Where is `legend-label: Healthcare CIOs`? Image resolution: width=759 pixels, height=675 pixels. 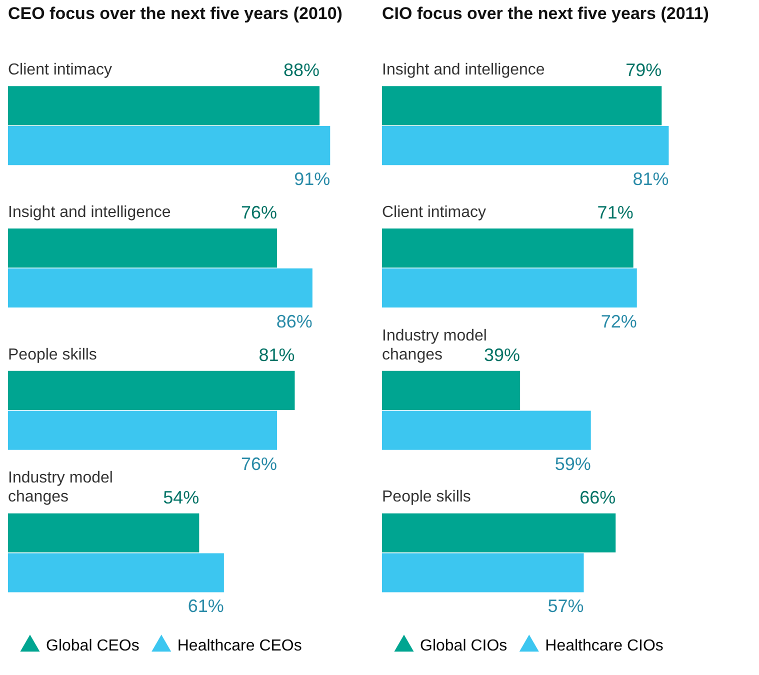
legend-label: Healthcare CIOs is located at coordinates (604, 645).